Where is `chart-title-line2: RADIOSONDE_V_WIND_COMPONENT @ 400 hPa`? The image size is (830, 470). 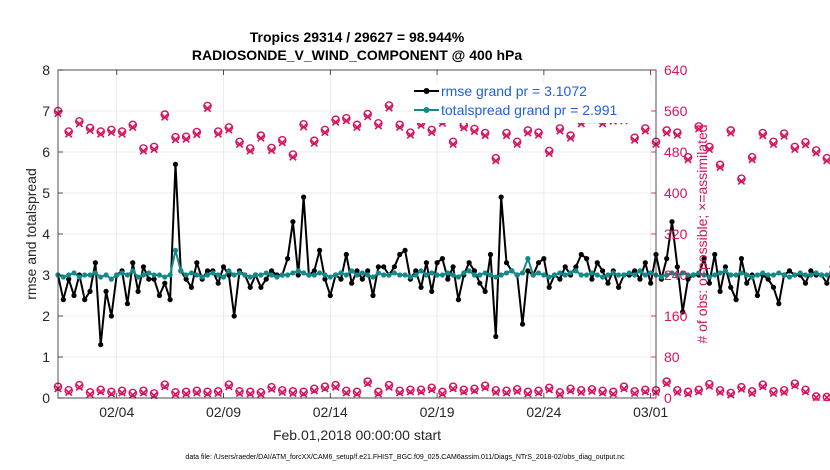 chart-title-line2: RADIOSONDE_V_WIND_COMPONENT @ 400 hPa is located at coordinates (357, 55).